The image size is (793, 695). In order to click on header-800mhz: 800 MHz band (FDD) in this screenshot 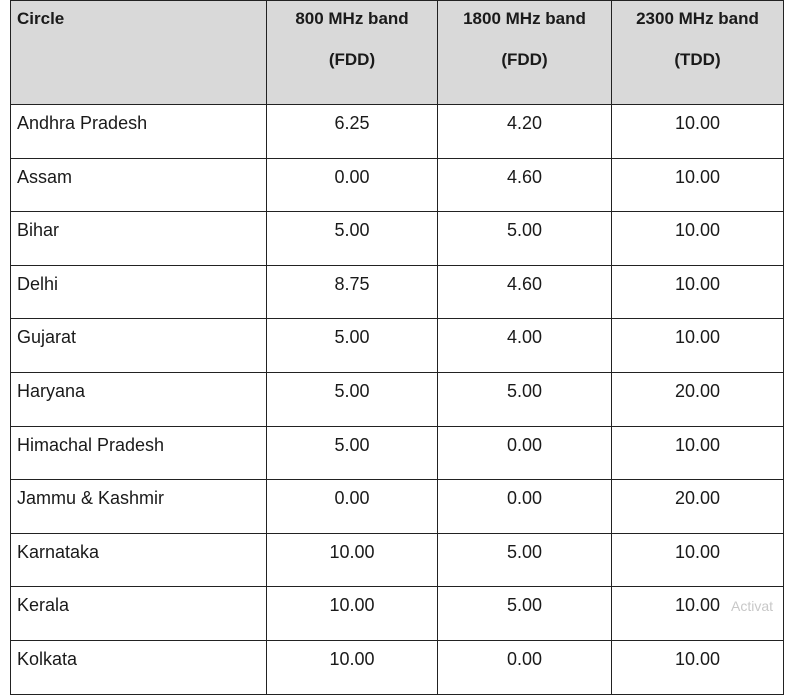, I will do `click(352, 53)`.